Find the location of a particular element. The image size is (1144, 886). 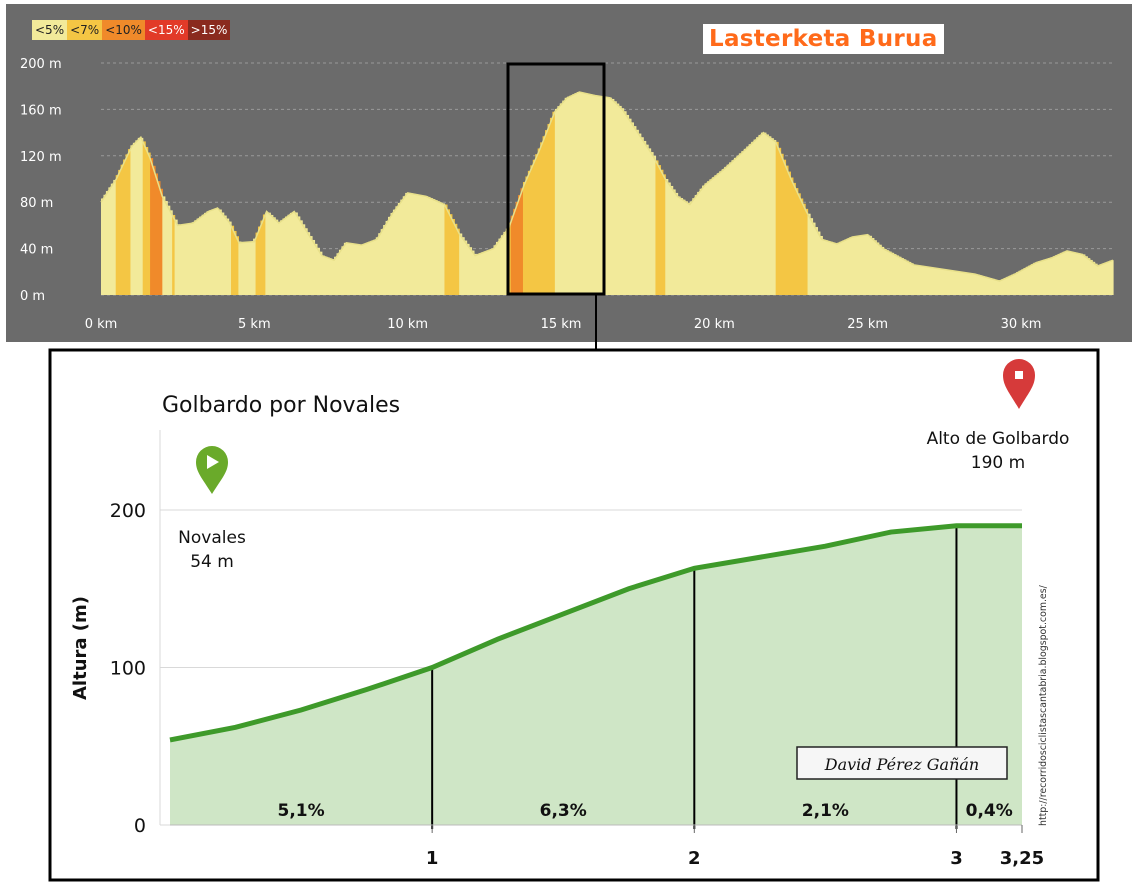

climb-x-tick-label: 2 is located at coordinates (694, 858).